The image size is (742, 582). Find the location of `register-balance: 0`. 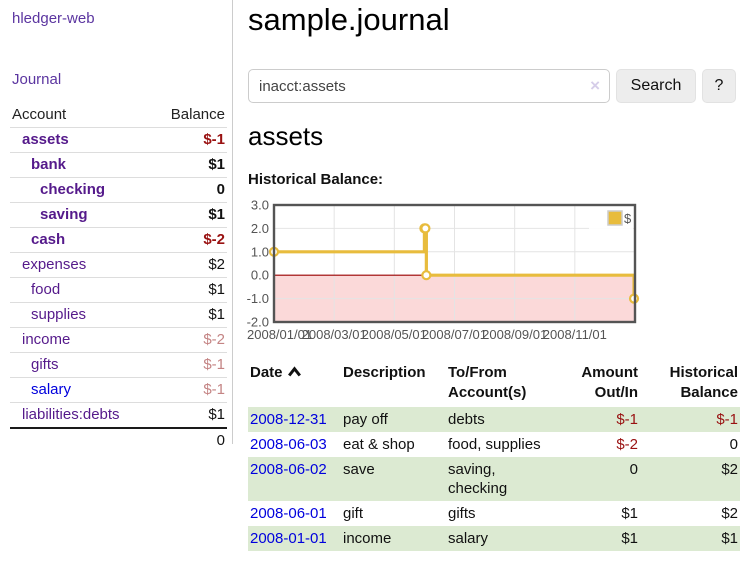

register-balance: 0 is located at coordinates (733, 444).